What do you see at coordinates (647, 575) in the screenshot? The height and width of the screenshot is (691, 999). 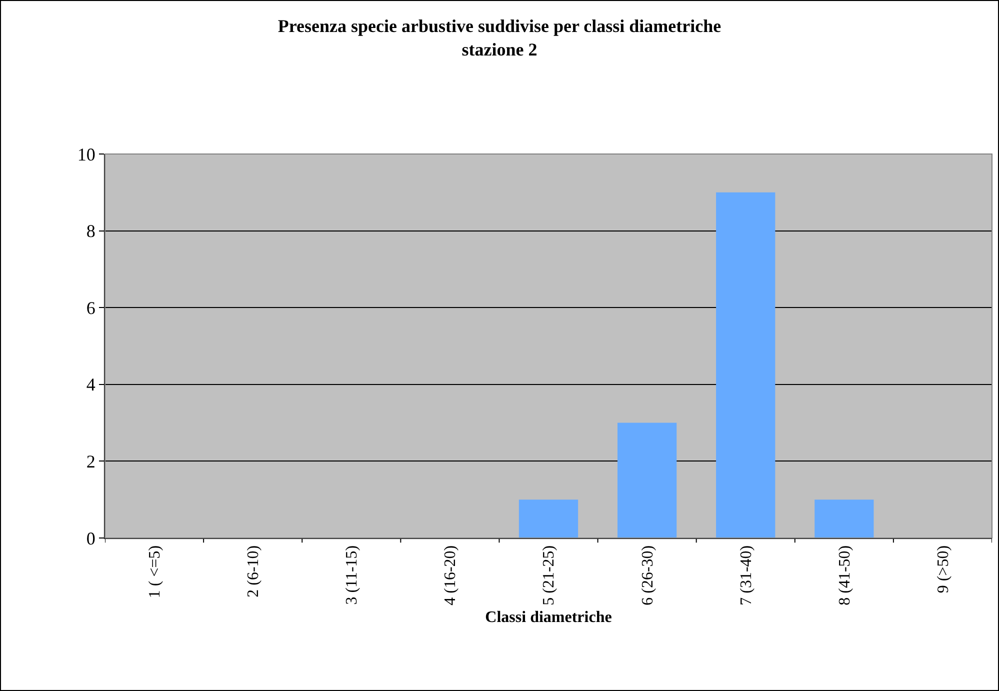 I see `x-tick-label: 6 (26-30)` at bounding box center [647, 575].